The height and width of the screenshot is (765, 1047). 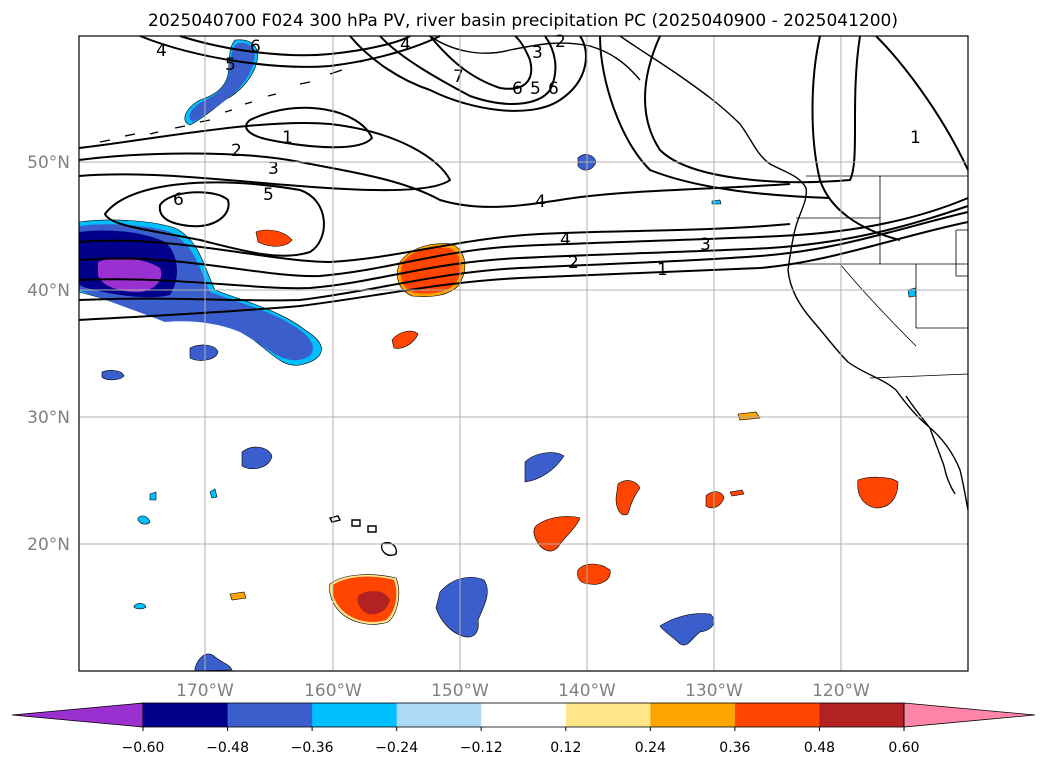 What do you see at coordinates (587, 691) in the screenshot?
I see `lon-label: 140°W` at bounding box center [587, 691].